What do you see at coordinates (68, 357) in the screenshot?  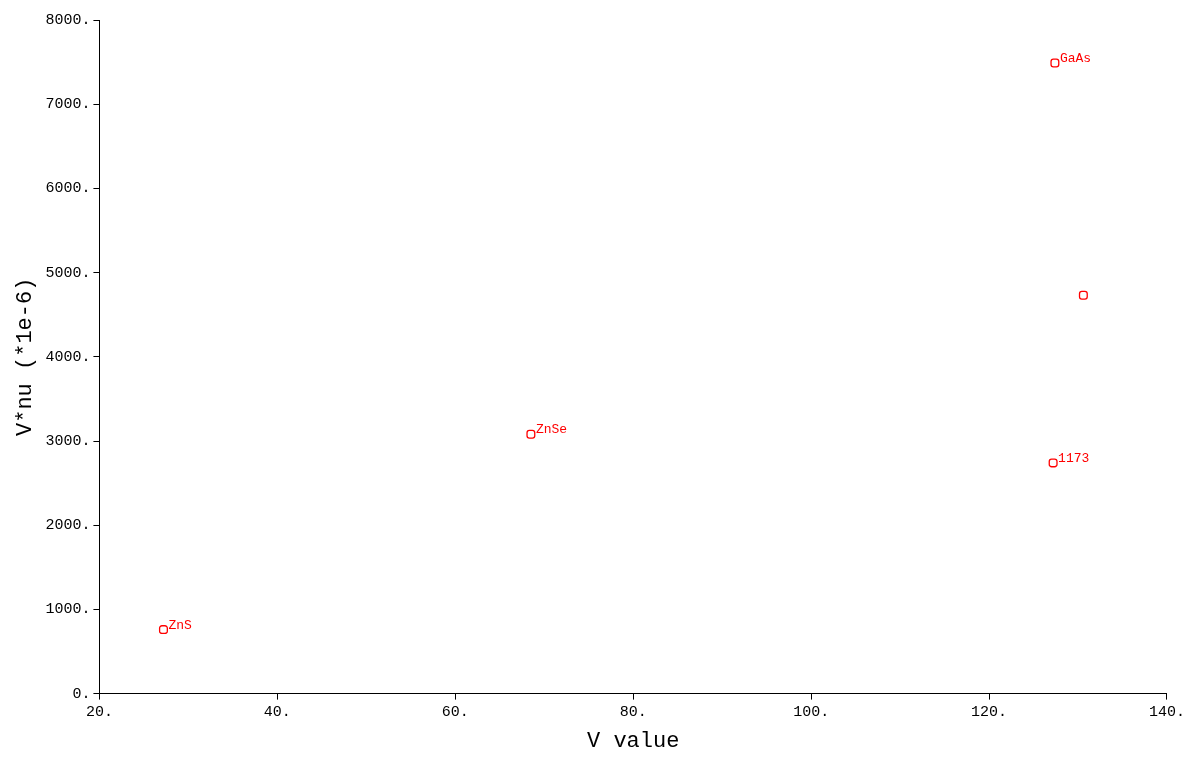 I see `y-tick-label: 4000.` at bounding box center [68, 357].